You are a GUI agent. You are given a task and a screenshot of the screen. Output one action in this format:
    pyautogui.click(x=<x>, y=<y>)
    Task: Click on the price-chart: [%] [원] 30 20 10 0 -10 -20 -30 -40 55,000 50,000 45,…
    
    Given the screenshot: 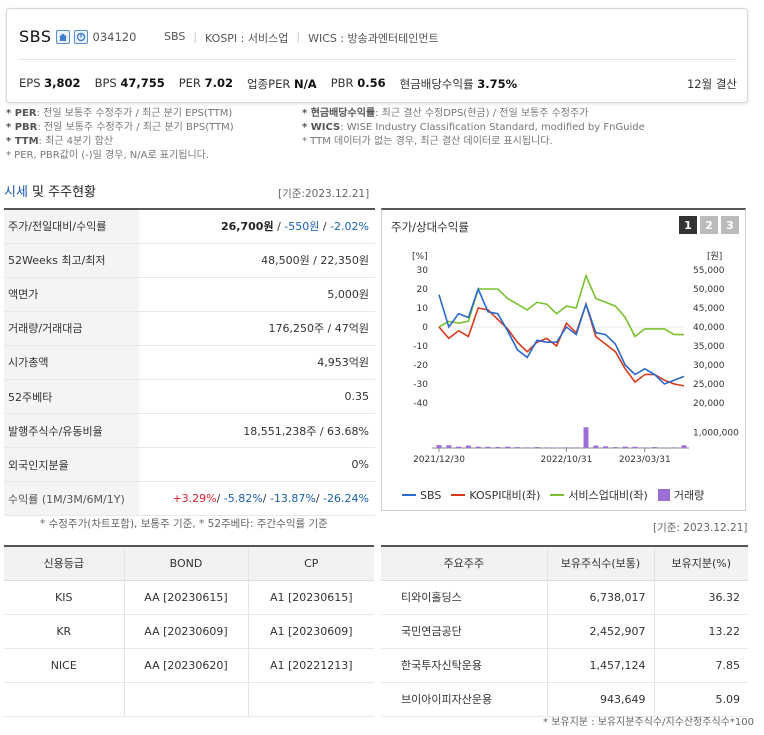 What is the action you would take?
    pyautogui.click(x=575, y=358)
    